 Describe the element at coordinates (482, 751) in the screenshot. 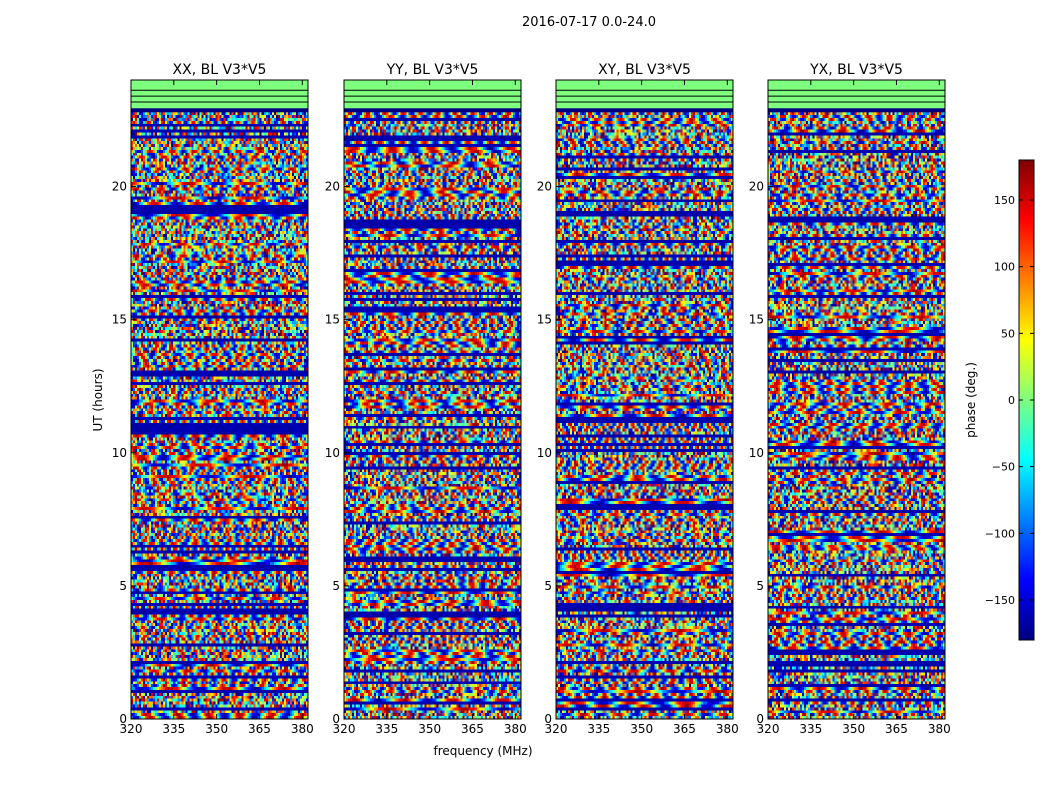

I see `x-axis-label: frequency (MHz)` at that location.